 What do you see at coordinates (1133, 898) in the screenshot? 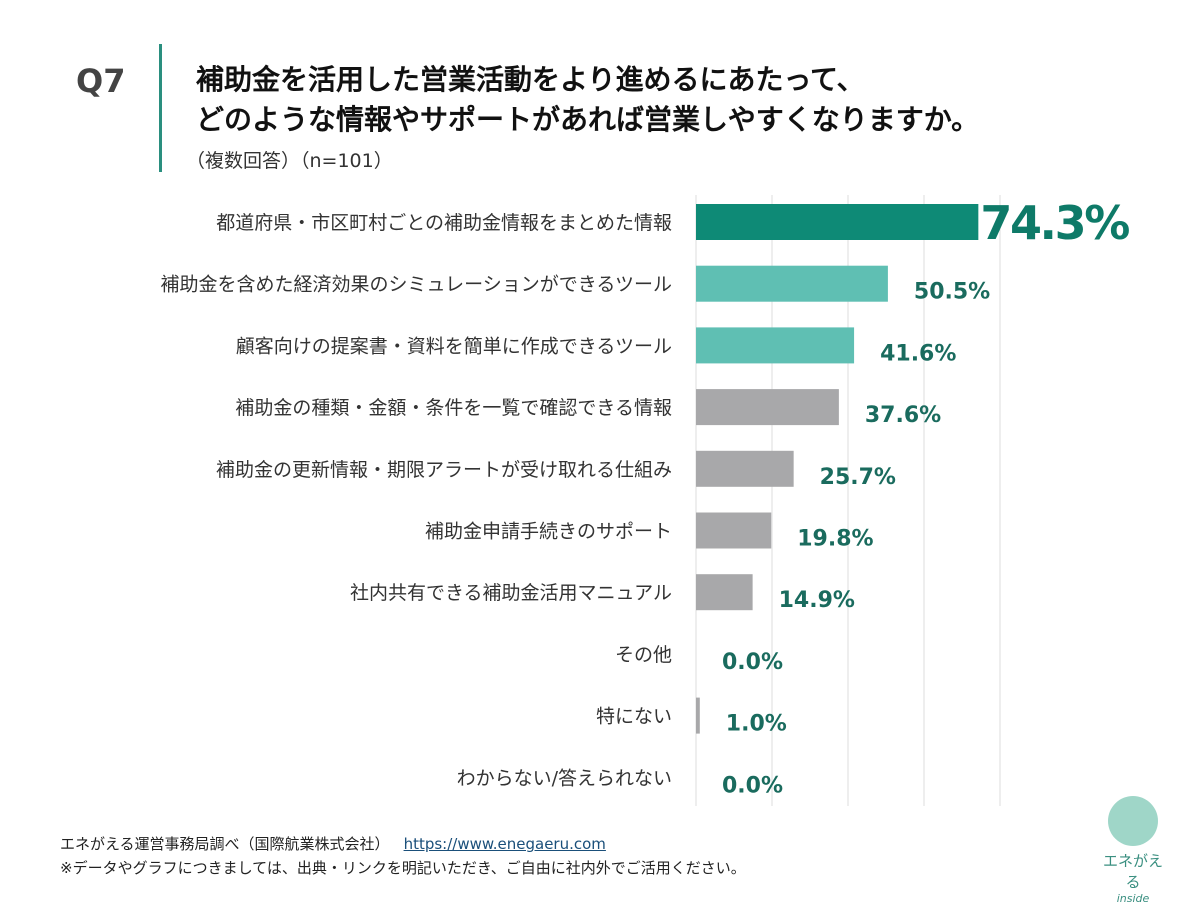
I see `logo-subtext: inside` at bounding box center [1133, 898].